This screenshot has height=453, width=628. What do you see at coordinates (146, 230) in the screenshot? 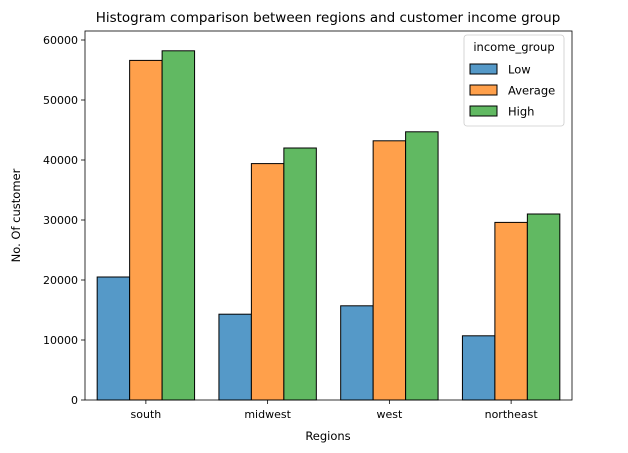
I see `bar-average-south` at bounding box center [146, 230].